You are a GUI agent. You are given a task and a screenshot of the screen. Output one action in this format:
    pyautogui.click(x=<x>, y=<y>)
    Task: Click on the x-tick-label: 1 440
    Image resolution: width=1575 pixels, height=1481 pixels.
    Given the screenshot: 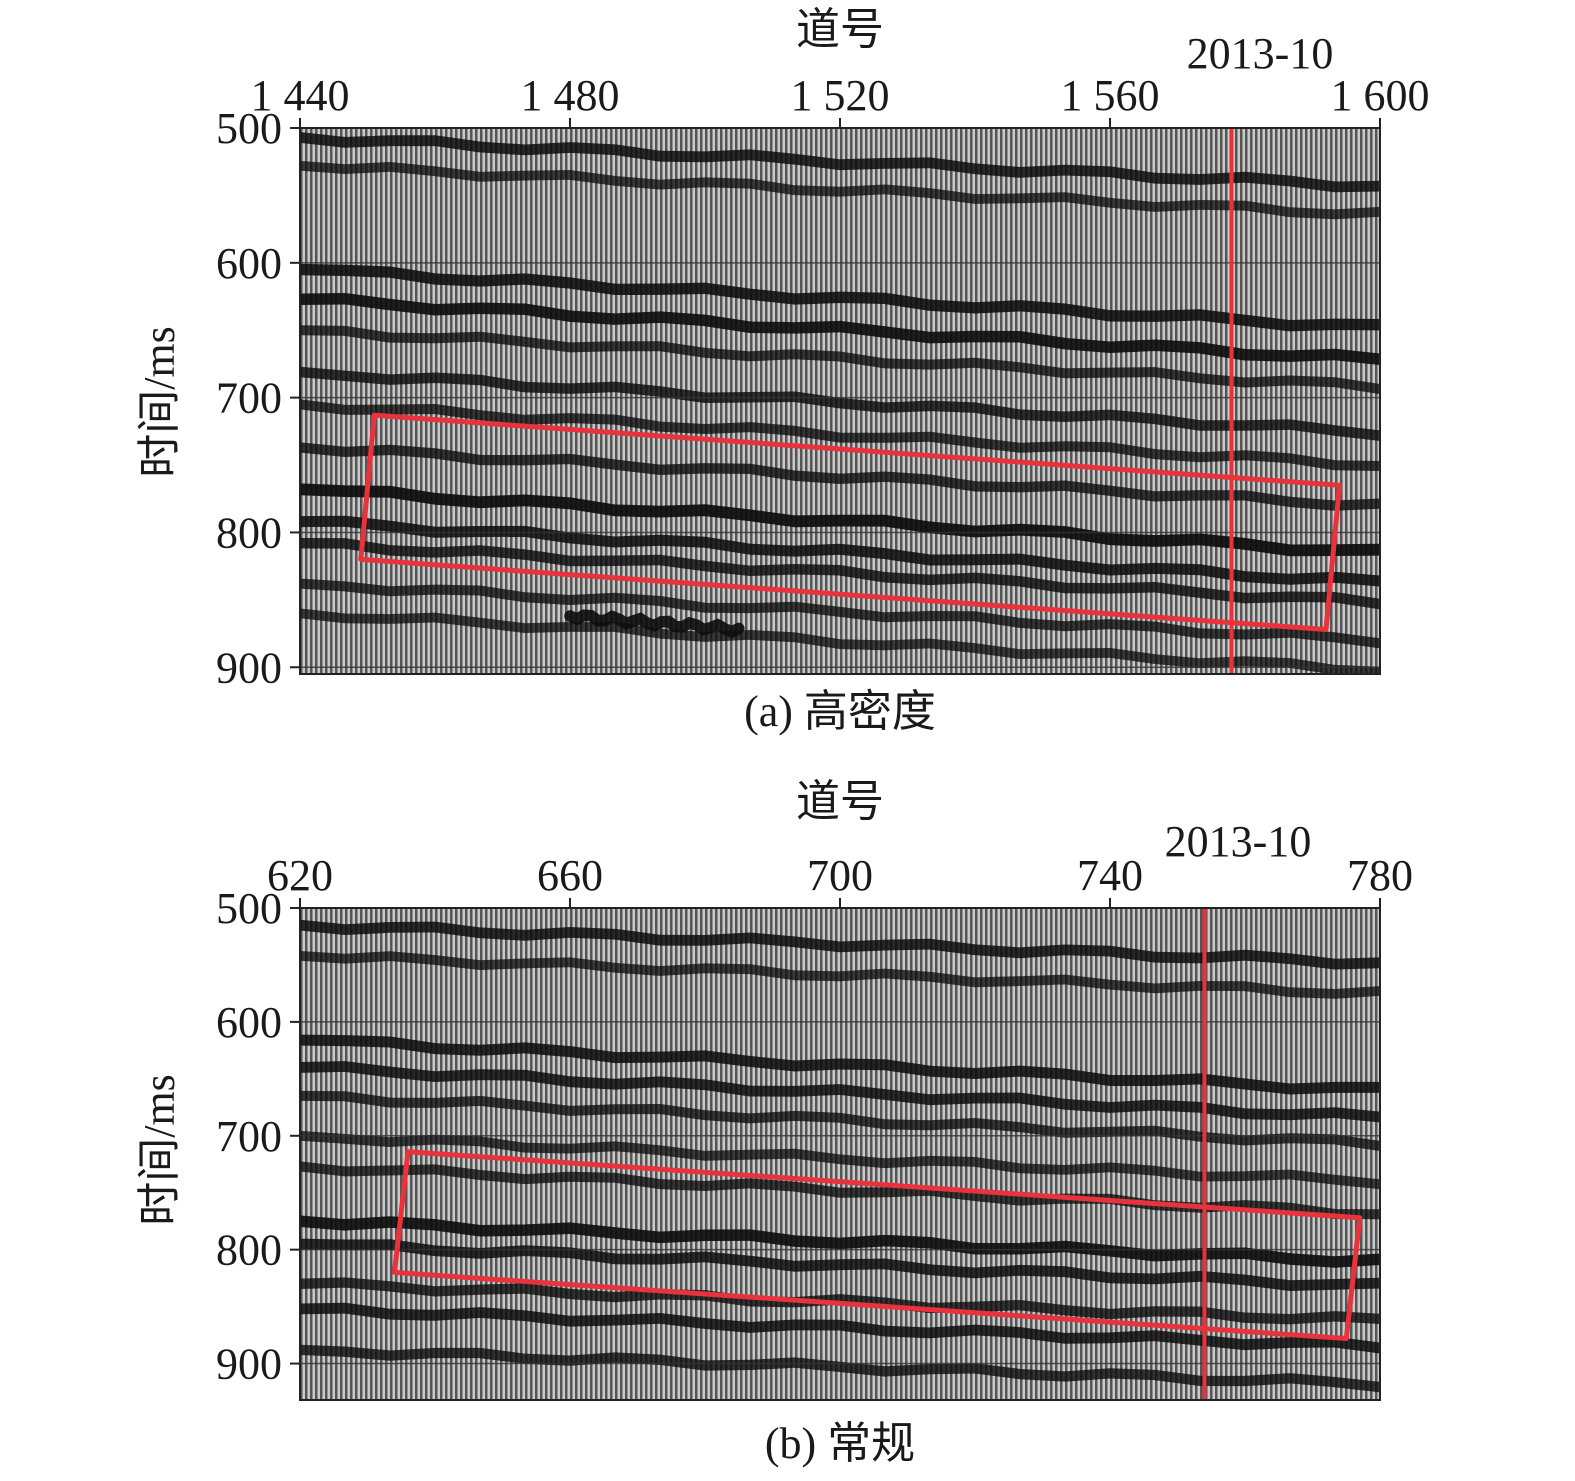 What is the action you would take?
    pyautogui.click(x=300, y=95)
    